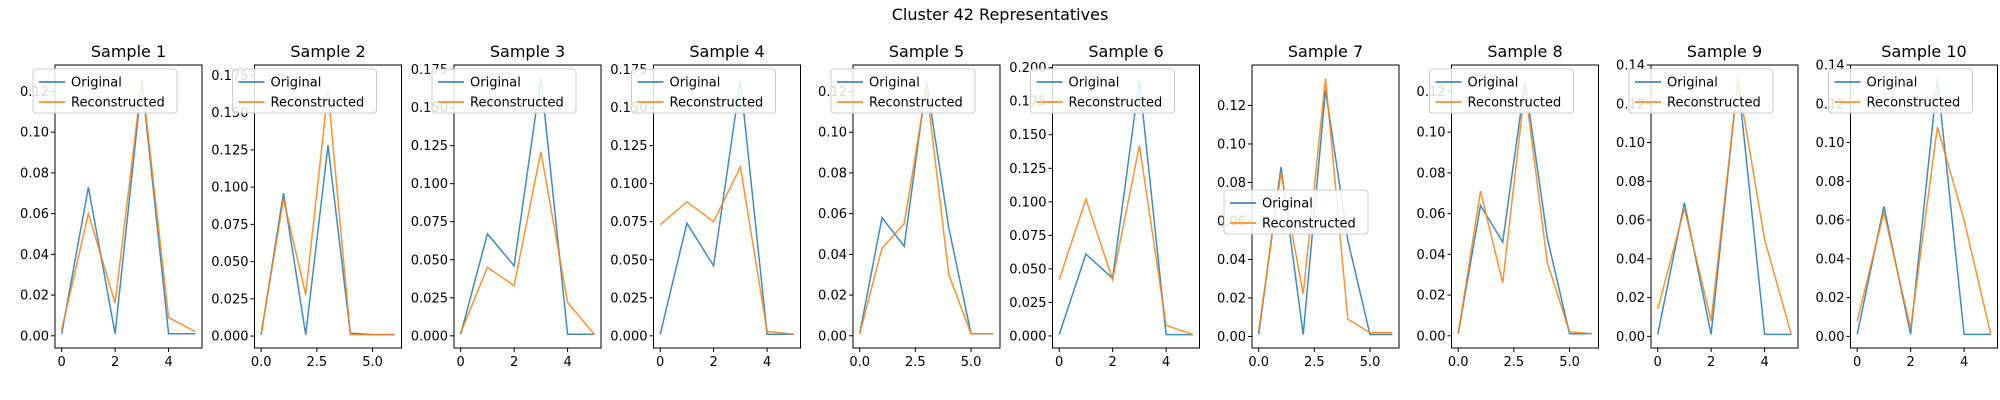  I want to click on y-tick-label: 0.12, so click(1231, 106).